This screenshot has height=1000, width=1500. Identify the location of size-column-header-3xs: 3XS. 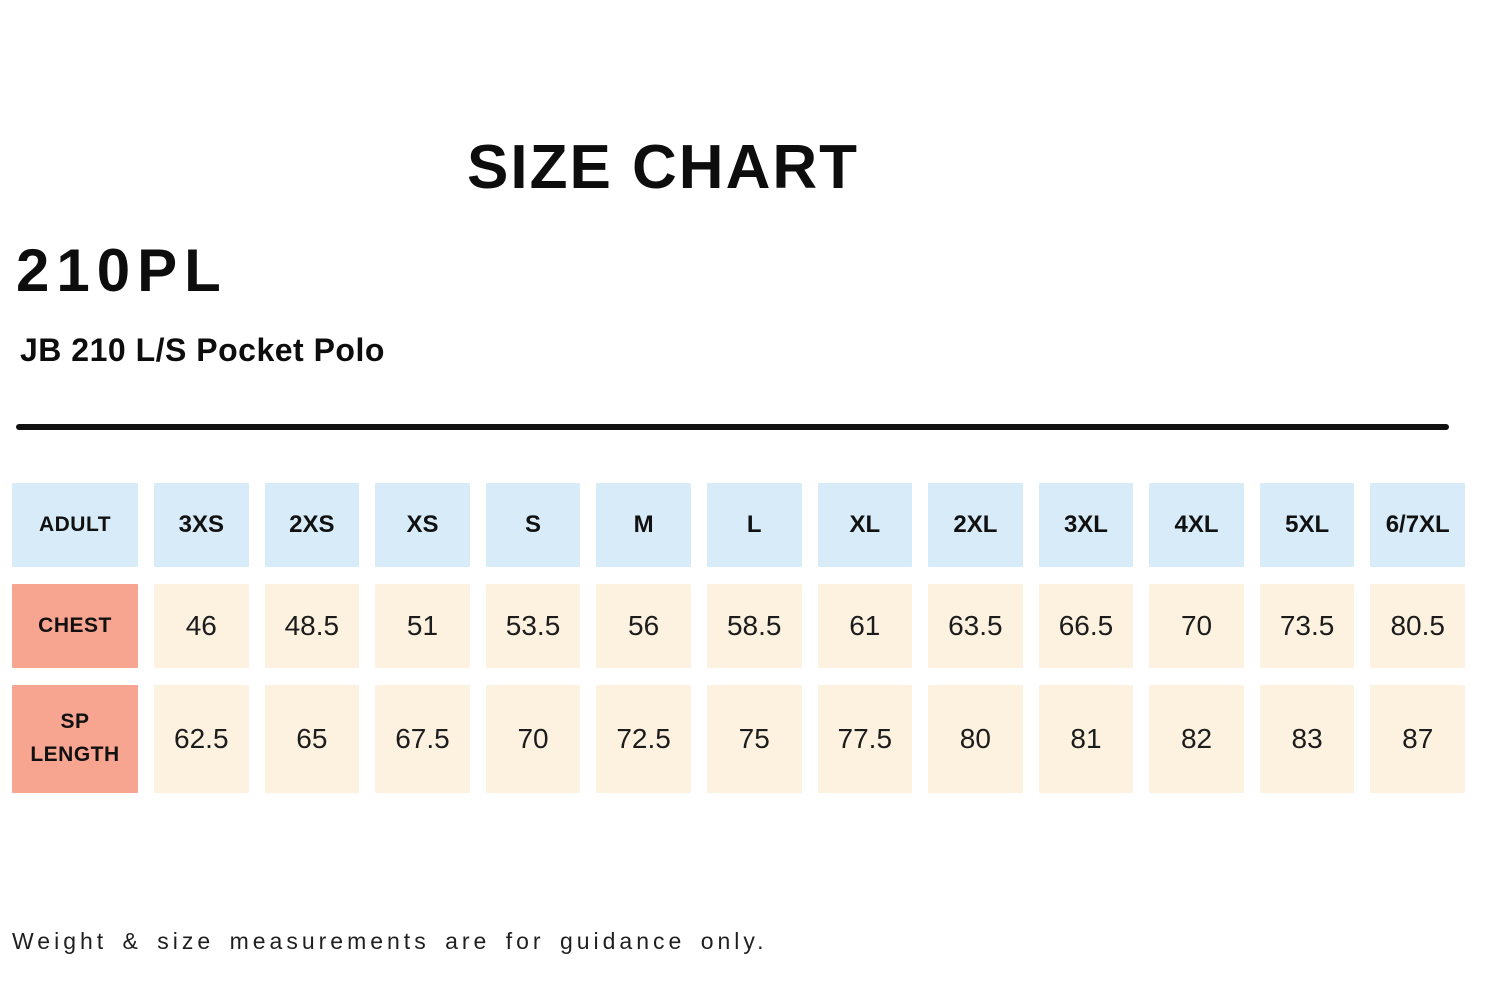
(201, 525).